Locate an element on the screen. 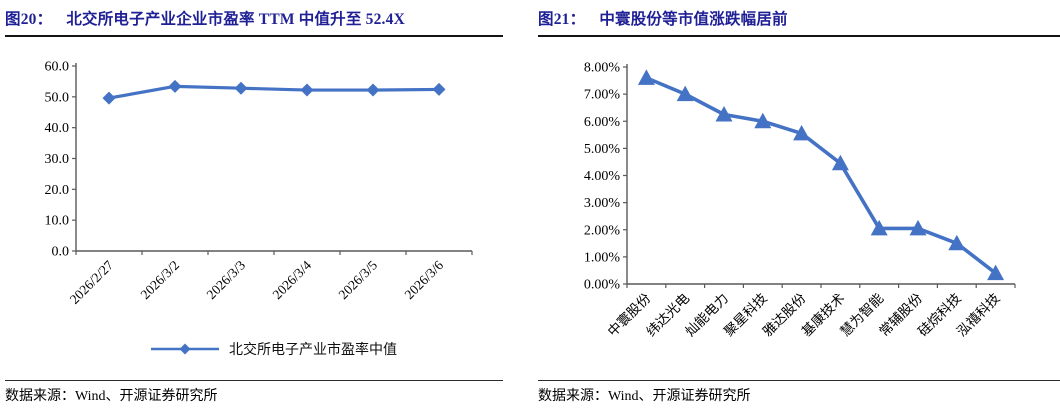  svg-text: 2026/3/4 is located at coordinates (292, 279).